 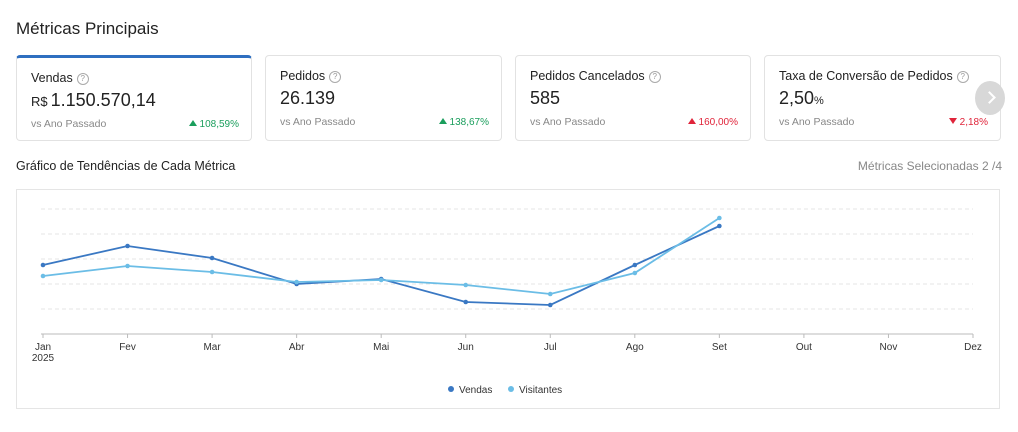 I want to click on card-title: Taxa de Conversão de Pedidos?, so click(x=874, y=76).